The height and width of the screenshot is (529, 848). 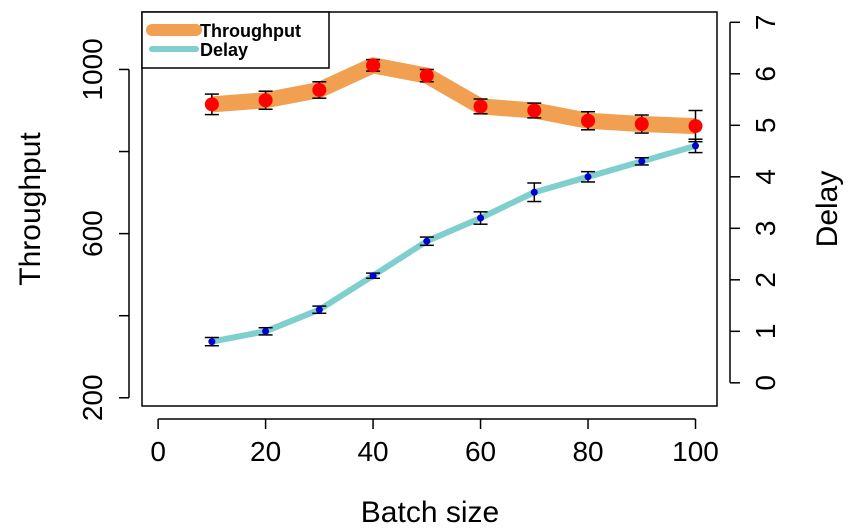 I want to click on y-axis-right-title: Delay, so click(x=827, y=209).